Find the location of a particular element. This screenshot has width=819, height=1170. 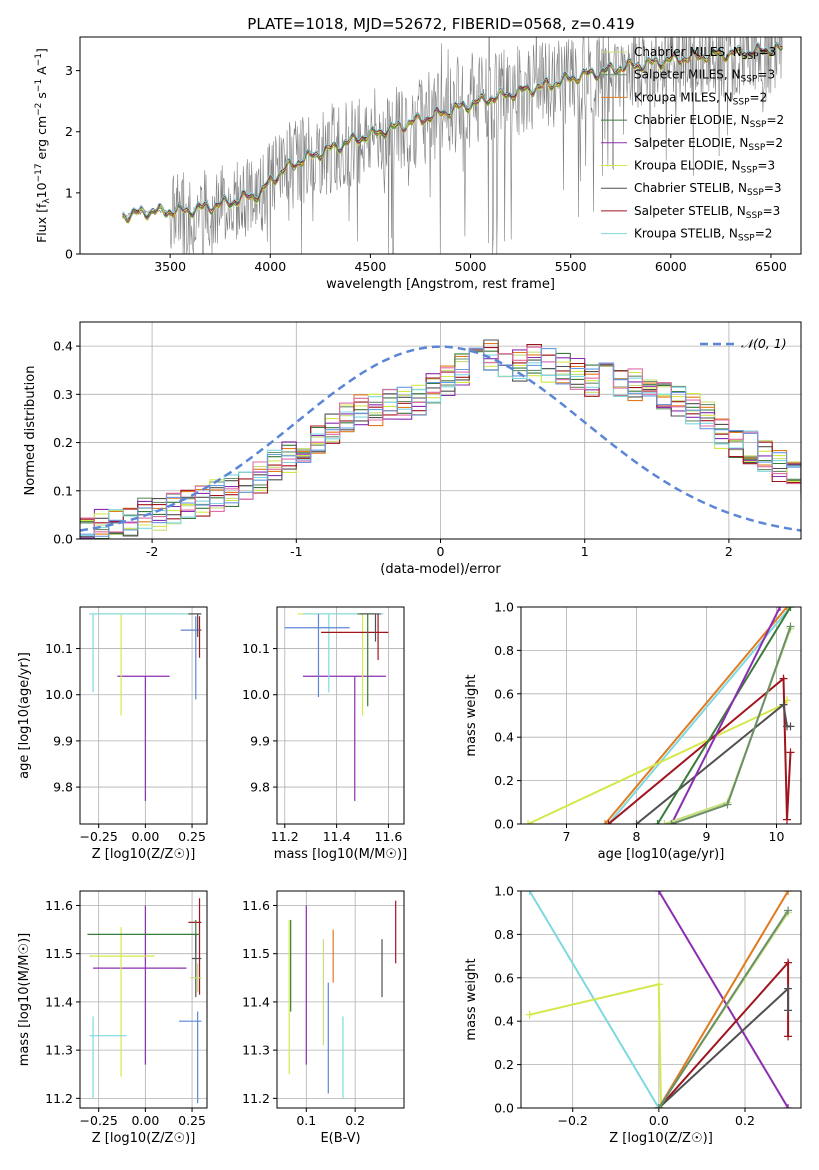

x-tick-label: 0.00 is located at coordinates (145, 836).